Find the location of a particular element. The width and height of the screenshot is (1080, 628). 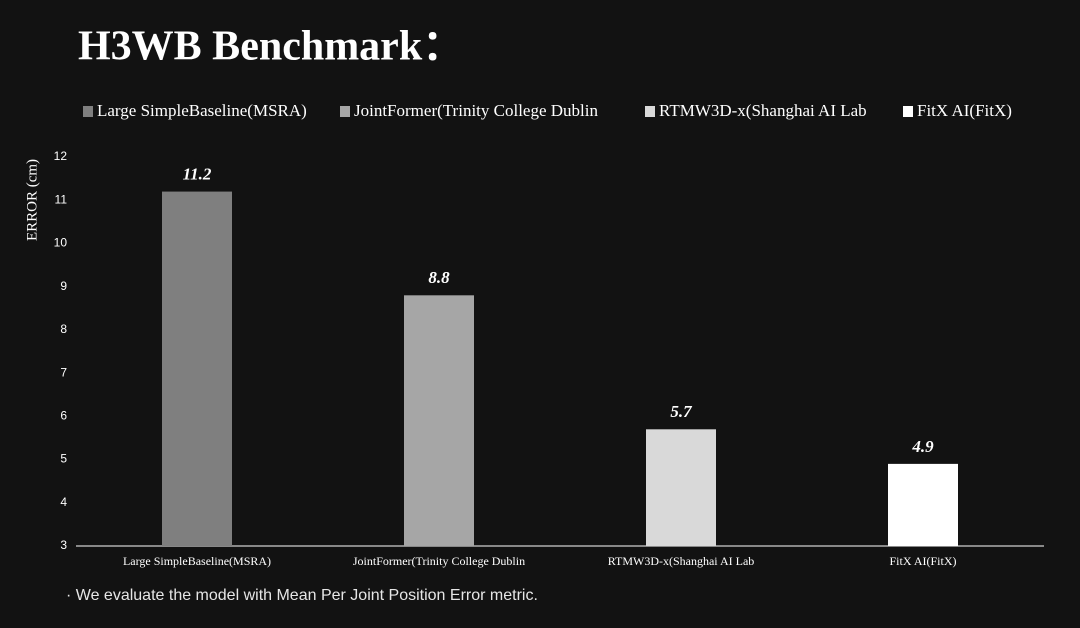

legend-label: JointFormer(Trinity College Dublin is located at coordinates (476, 110).